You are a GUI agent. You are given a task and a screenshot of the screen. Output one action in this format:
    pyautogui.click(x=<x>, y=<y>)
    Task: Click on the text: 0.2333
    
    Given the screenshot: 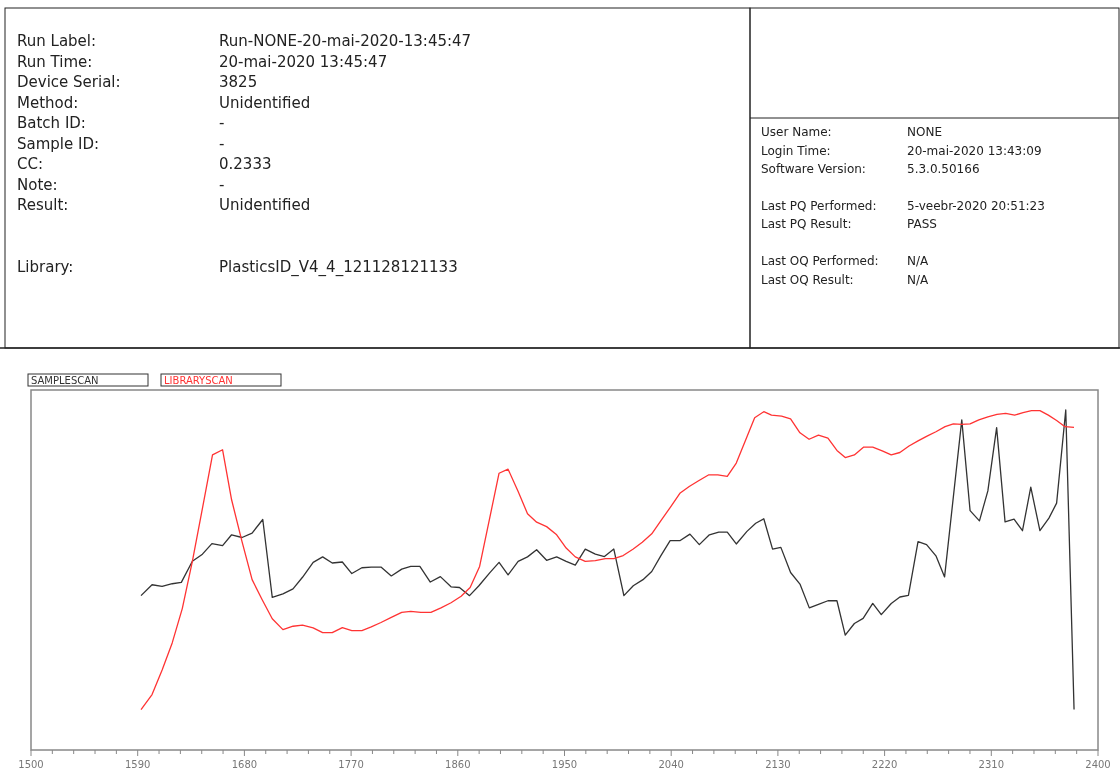 What is the action you would take?
    pyautogui.click(x=245, y=164)
    